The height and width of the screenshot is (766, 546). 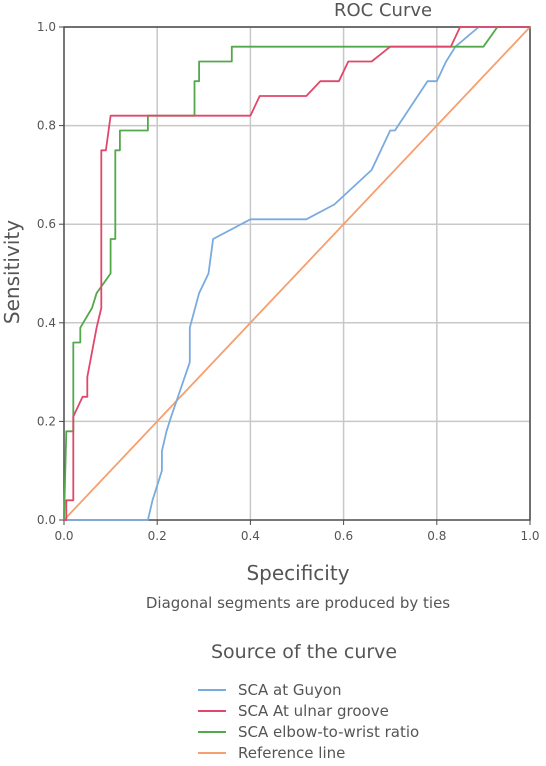 I want to click on y-tick-label: 0.6, so click(x=46, y=224).